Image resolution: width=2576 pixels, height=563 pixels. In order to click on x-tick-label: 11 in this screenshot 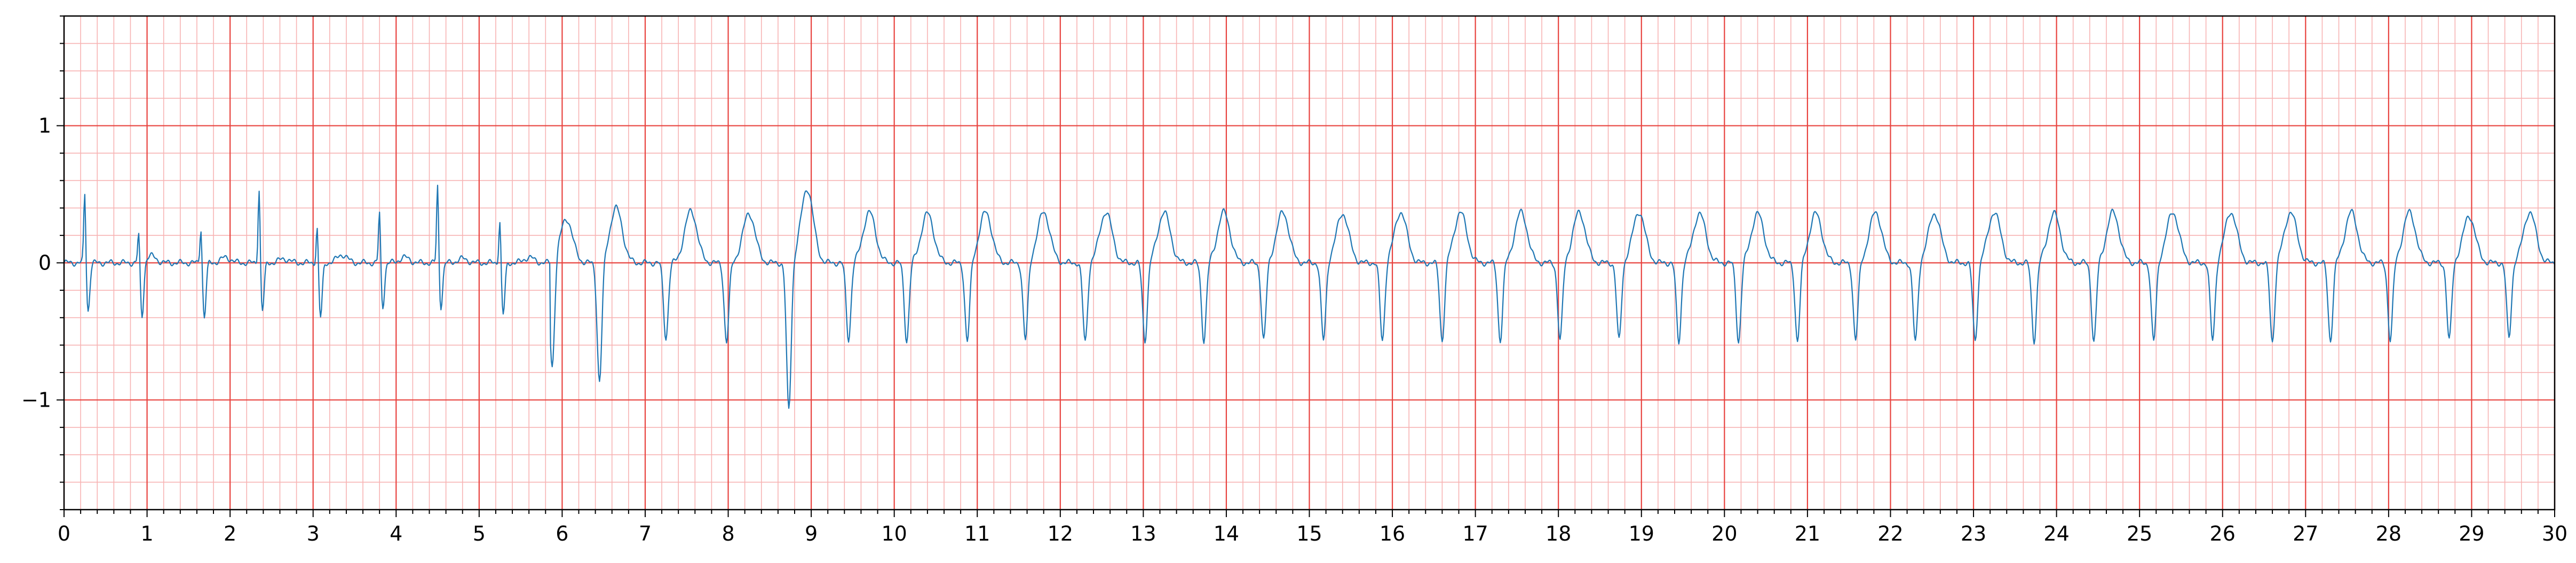, I will do `click(977, 533)`.